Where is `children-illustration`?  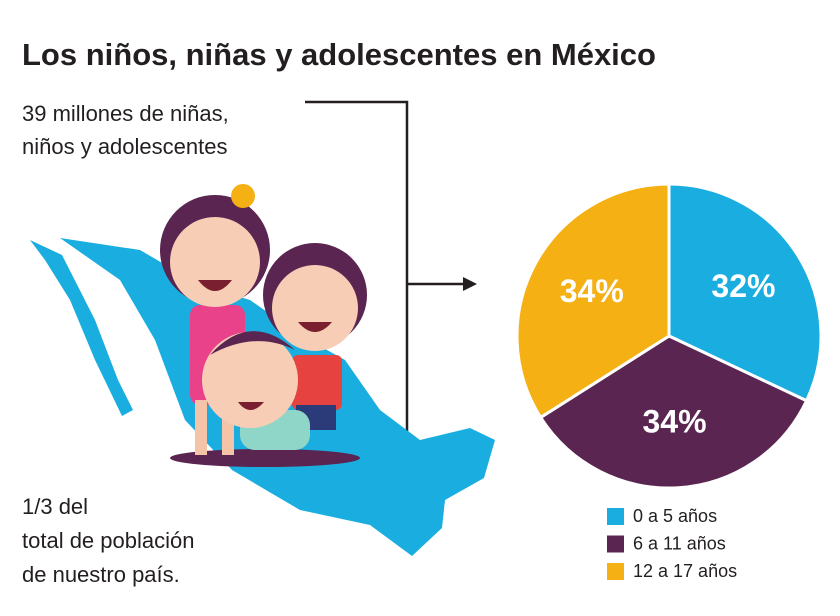
children-illustration is located at coordinates (263, 325).